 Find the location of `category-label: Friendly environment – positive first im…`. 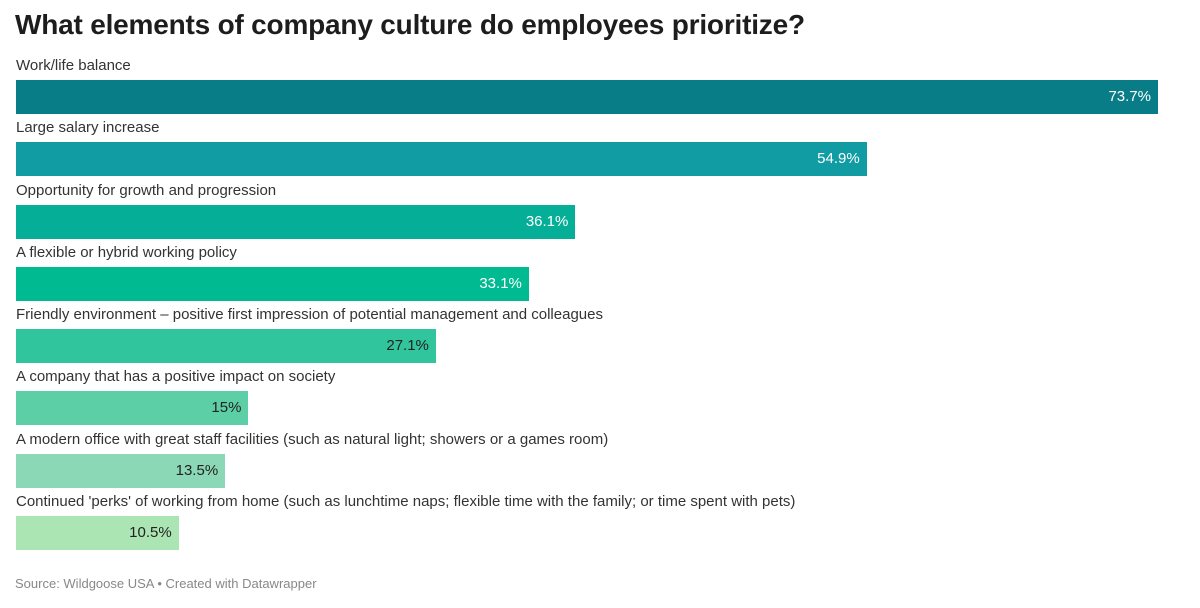

category-label: Friendly environment – positive first im… is located at coordinates (309, 315).